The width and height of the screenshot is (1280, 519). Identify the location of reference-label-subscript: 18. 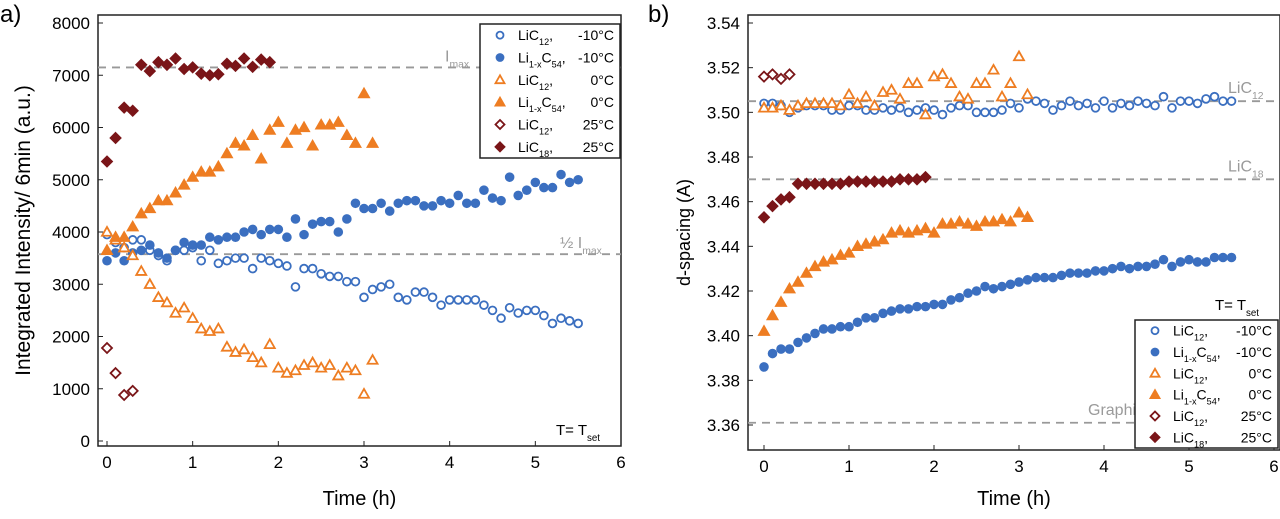
(1258, 174).